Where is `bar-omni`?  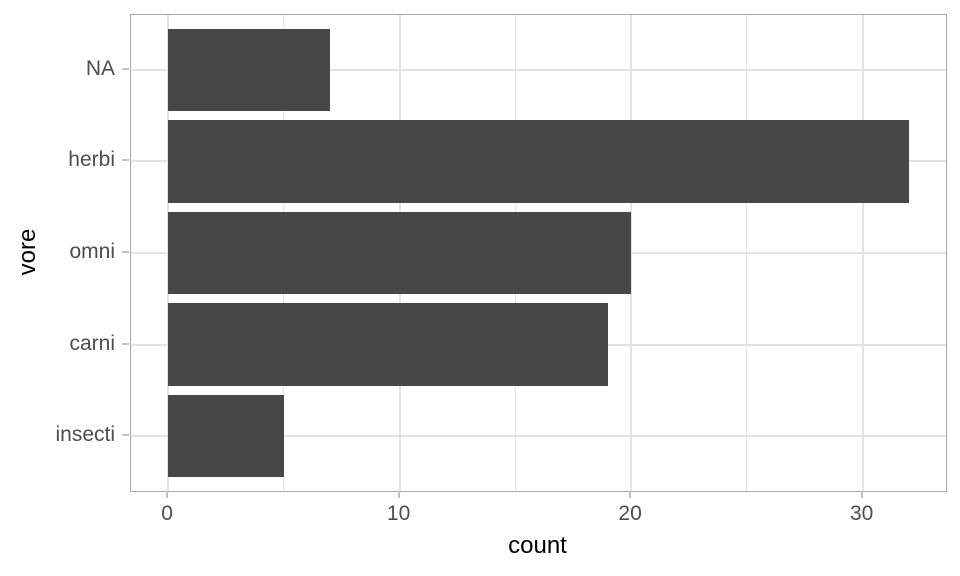 bar-omni is located at coordinates (400, 253).